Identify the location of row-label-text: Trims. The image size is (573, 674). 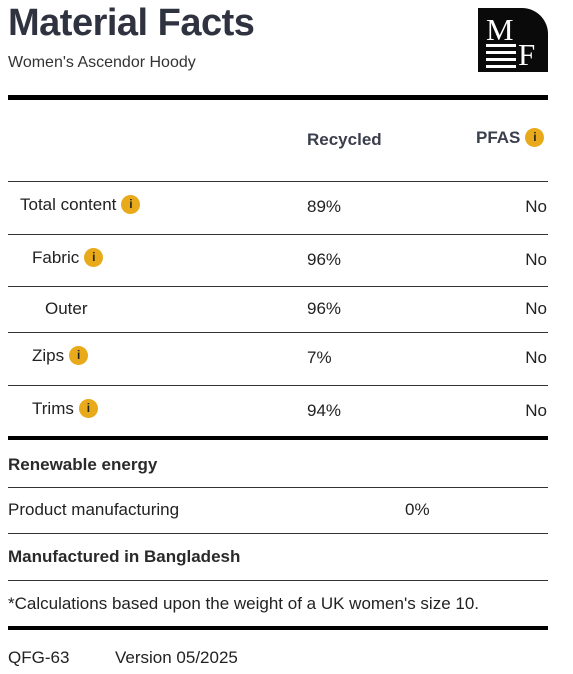
(53, 408).